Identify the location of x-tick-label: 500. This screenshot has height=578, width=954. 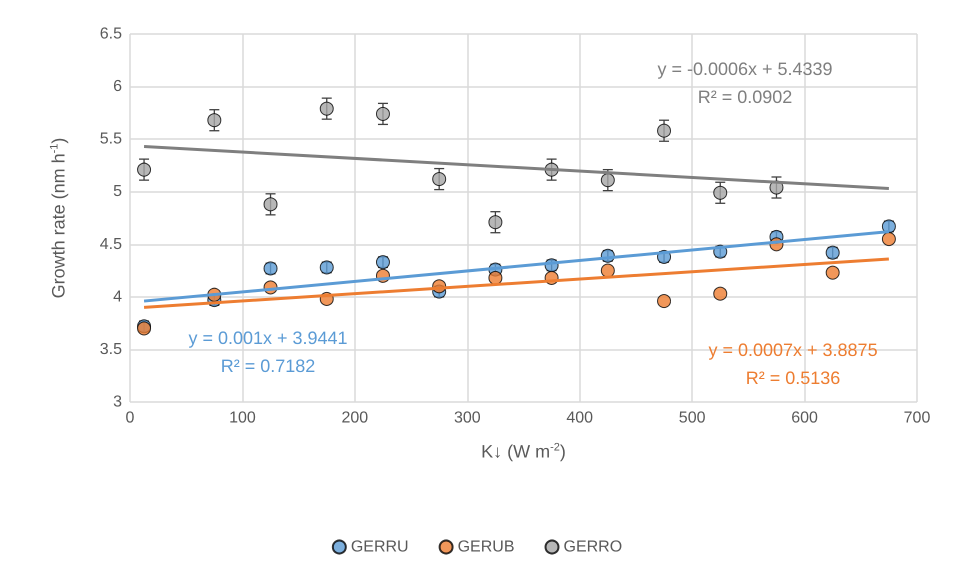
(692, 418).